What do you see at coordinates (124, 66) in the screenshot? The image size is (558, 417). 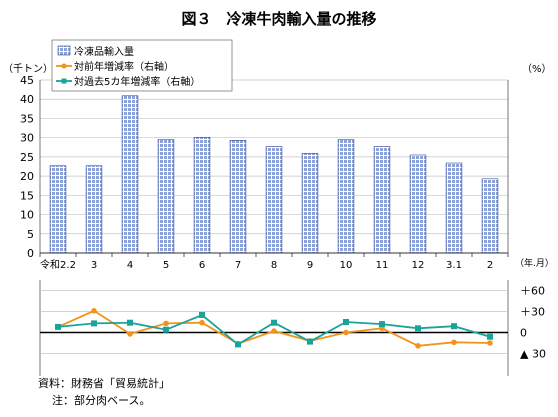 I see `legend-label-yoy: 対前年増減率（右軸）` at bounding box center [124, 66].